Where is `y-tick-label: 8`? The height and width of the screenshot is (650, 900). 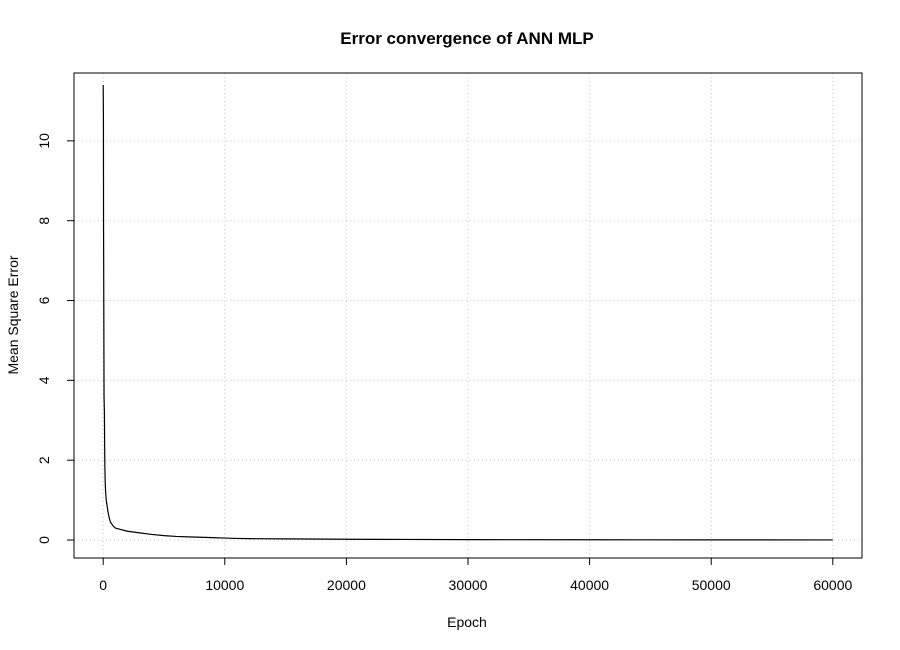 y-tick-label: 8 is located at coordinates (44, 221).